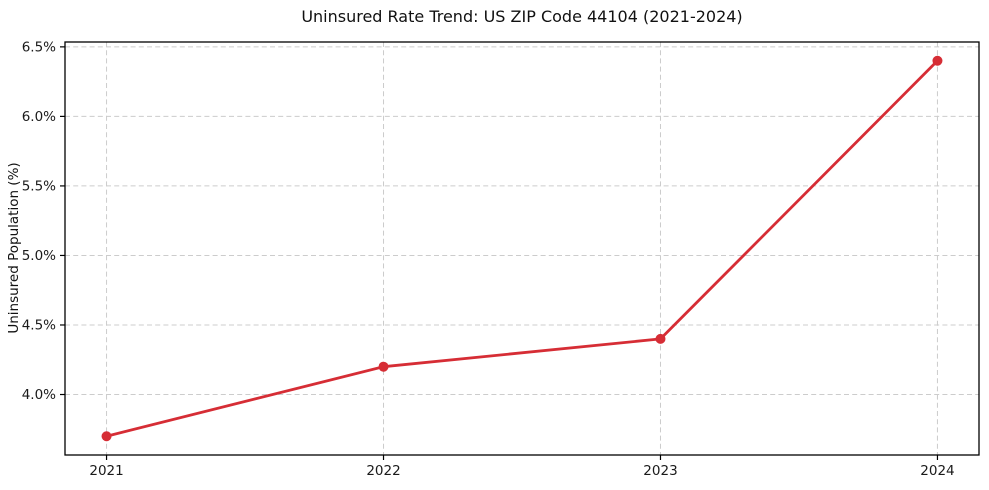  Describe the element at coordinates (39, 325) in the screenshot. I see `y-tick-label: 4.5%` at that location.